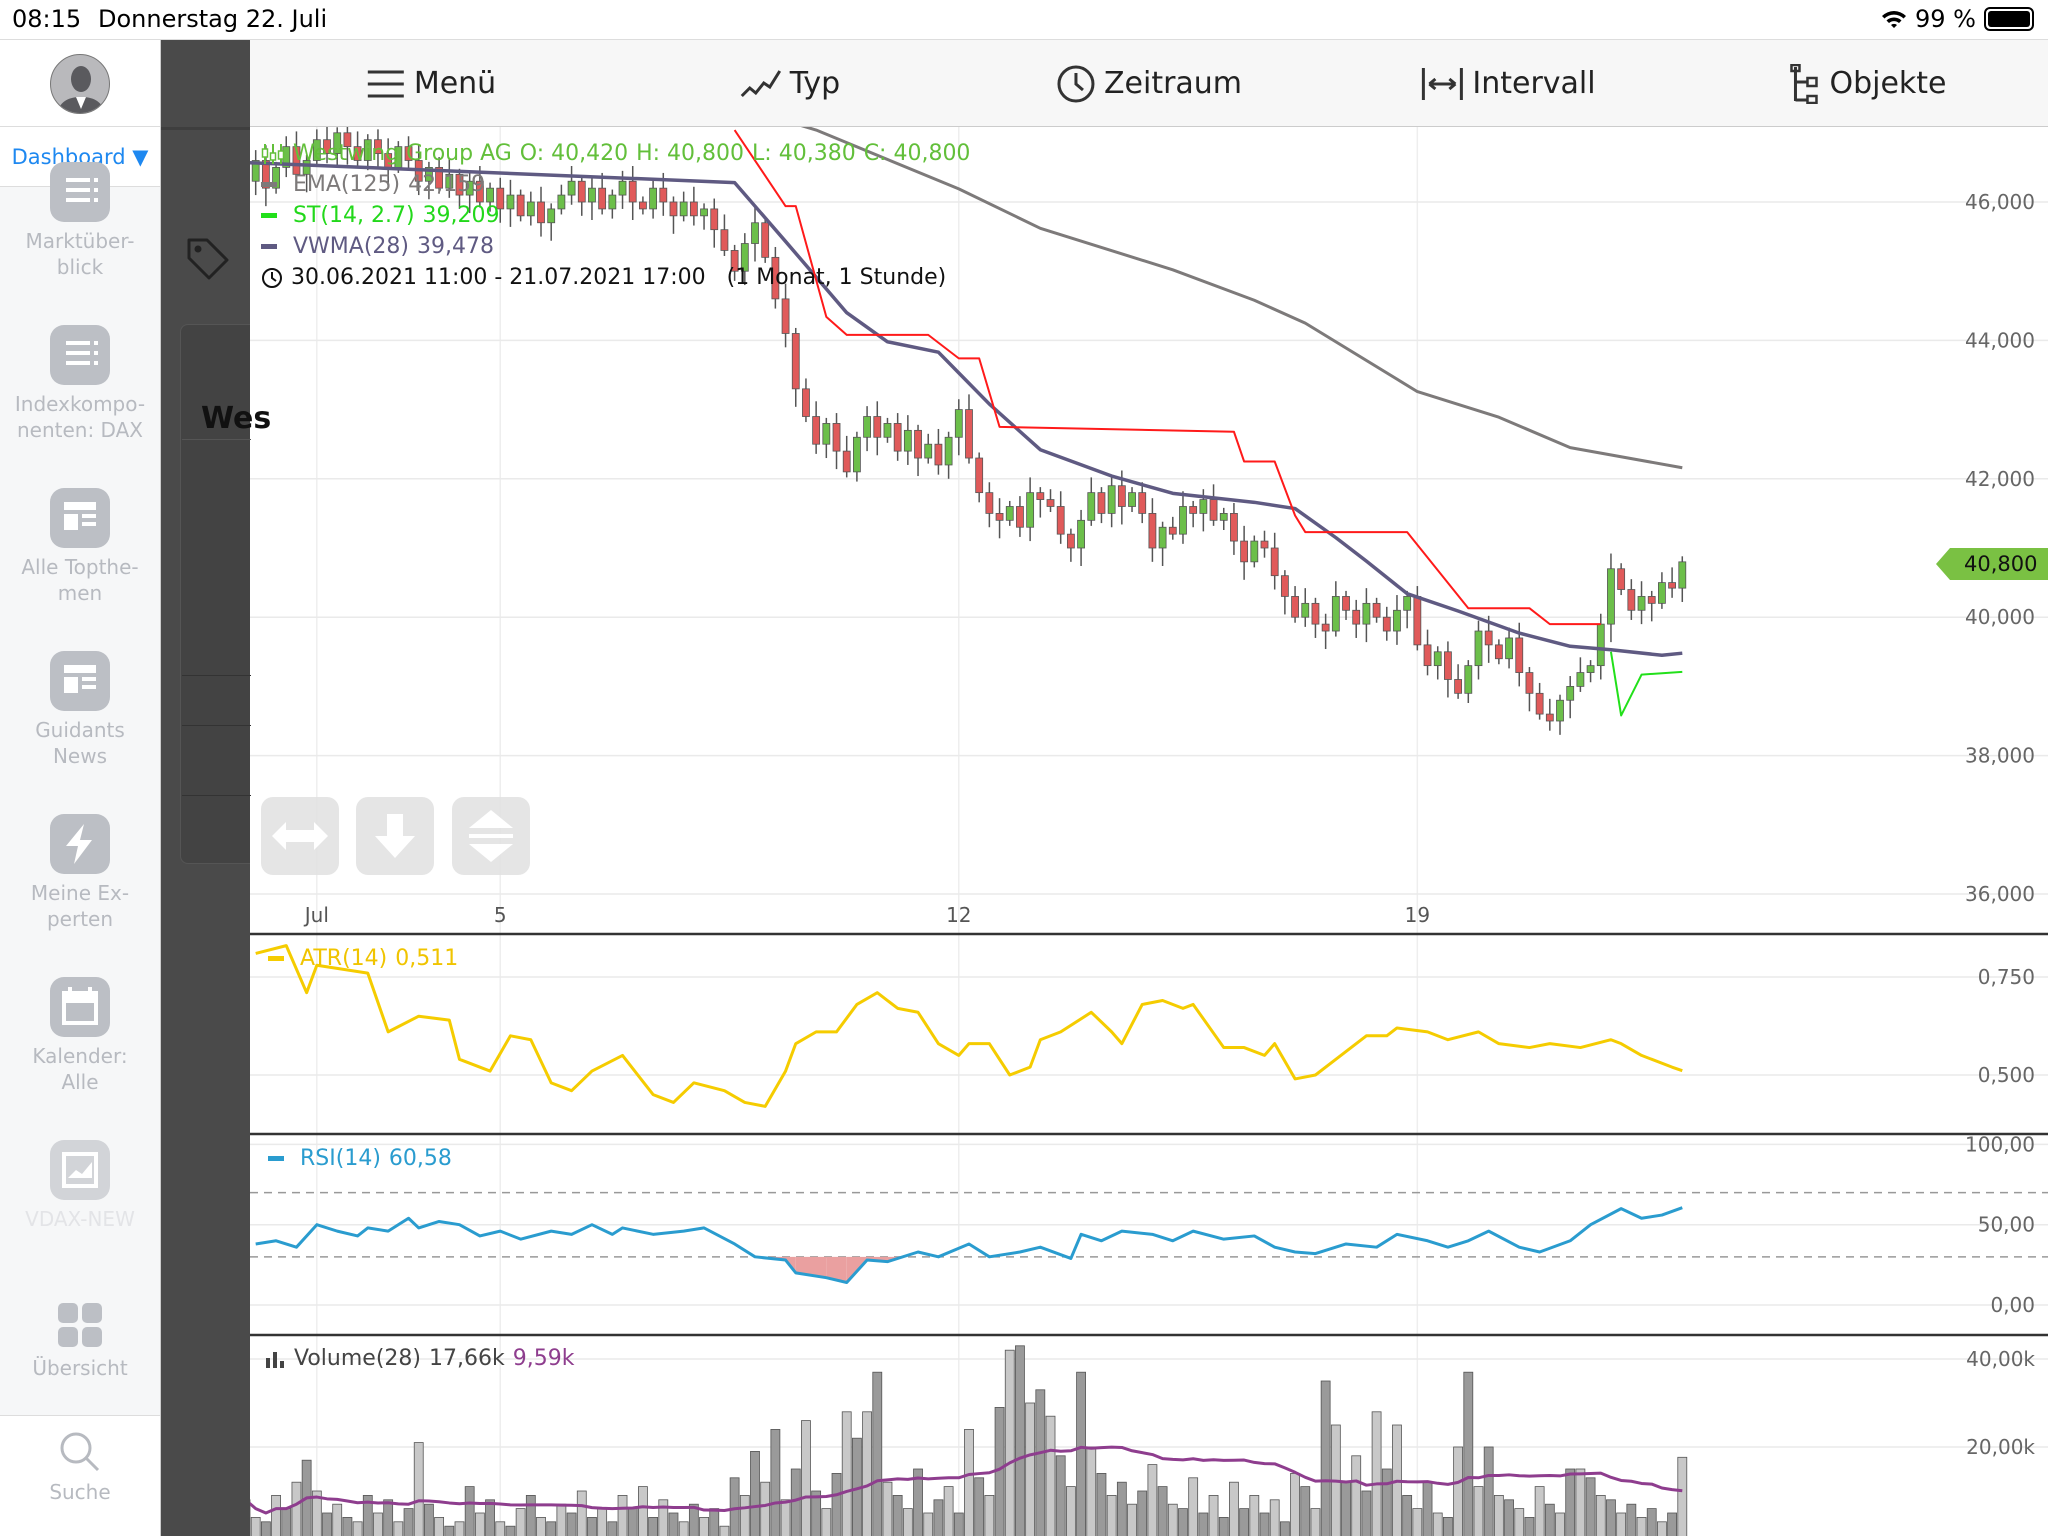  I want to click on legend-volume: Volume(28) 17,66k 9,59k, so click(419, 1358).